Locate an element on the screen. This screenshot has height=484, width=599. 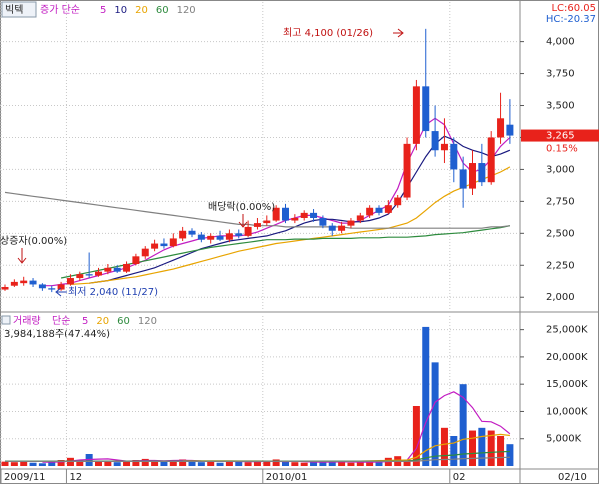
annotation: 상증자(0.00%) is located at coordinates (33, 241).